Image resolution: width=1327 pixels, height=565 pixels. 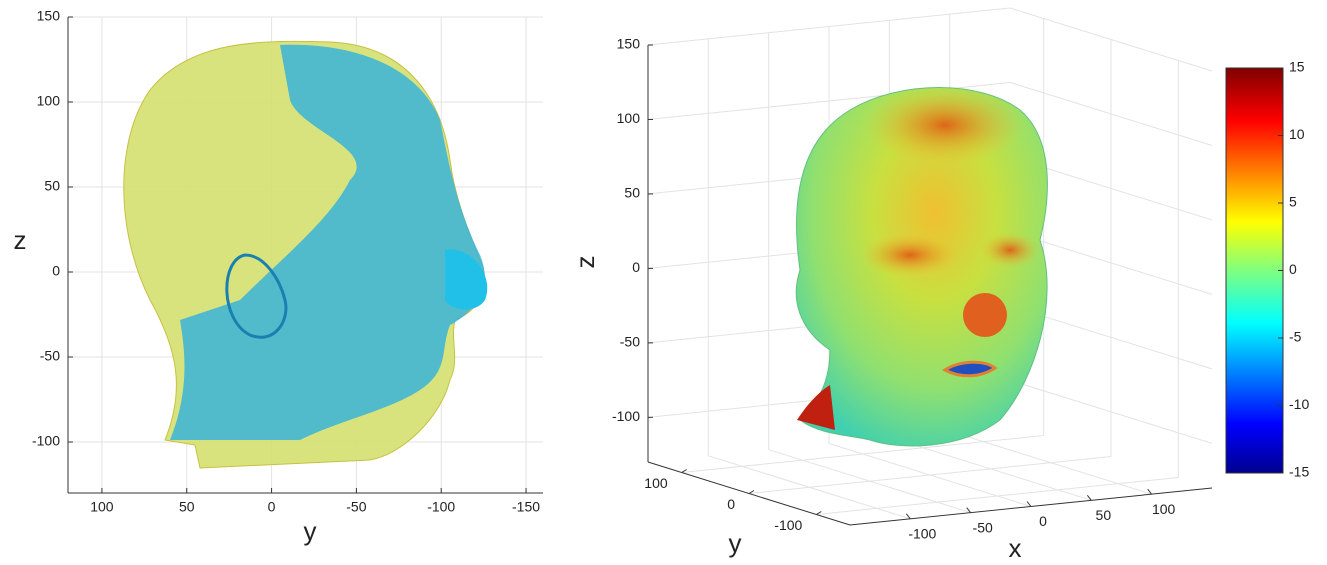 What do you see at coordinates (945, 125) in the screenshot?
I see `forehead-hot` at bounding box center [945, 125].